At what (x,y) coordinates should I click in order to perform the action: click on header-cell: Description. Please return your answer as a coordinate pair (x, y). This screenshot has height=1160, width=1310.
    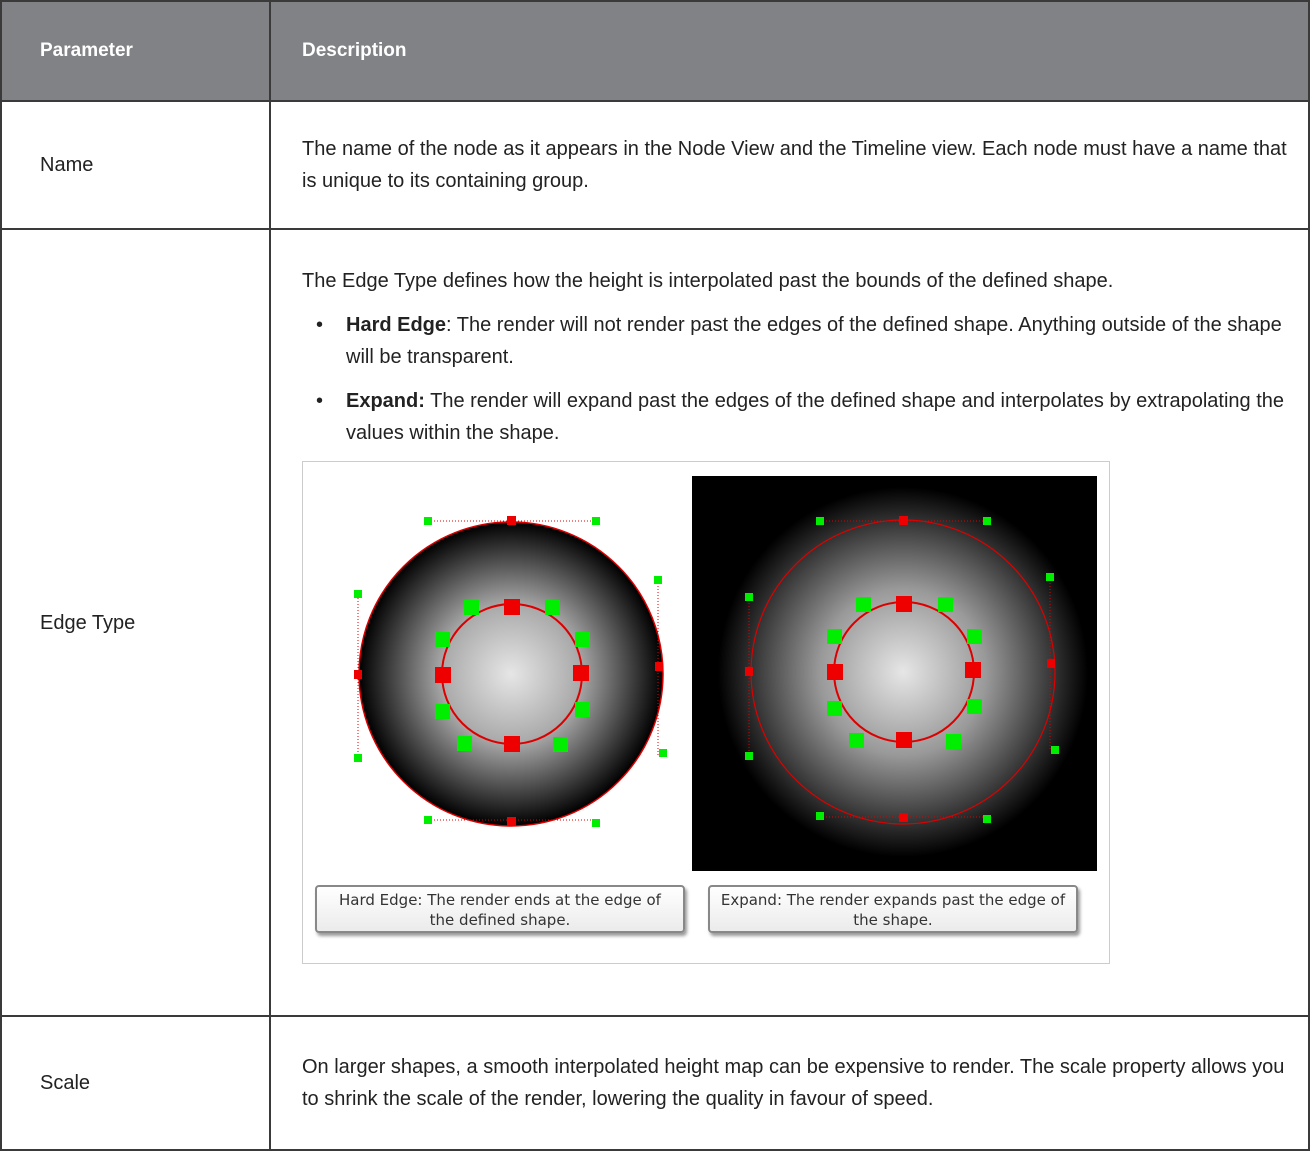
    Looking at the image, I should click on (789, 51).